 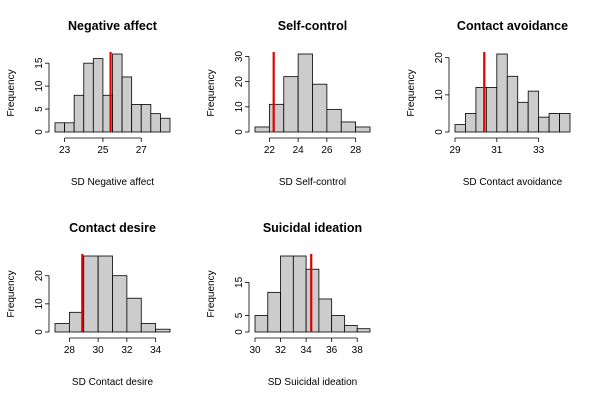 I want to click on x-tick-label: 27, so click(x=142, y=150).